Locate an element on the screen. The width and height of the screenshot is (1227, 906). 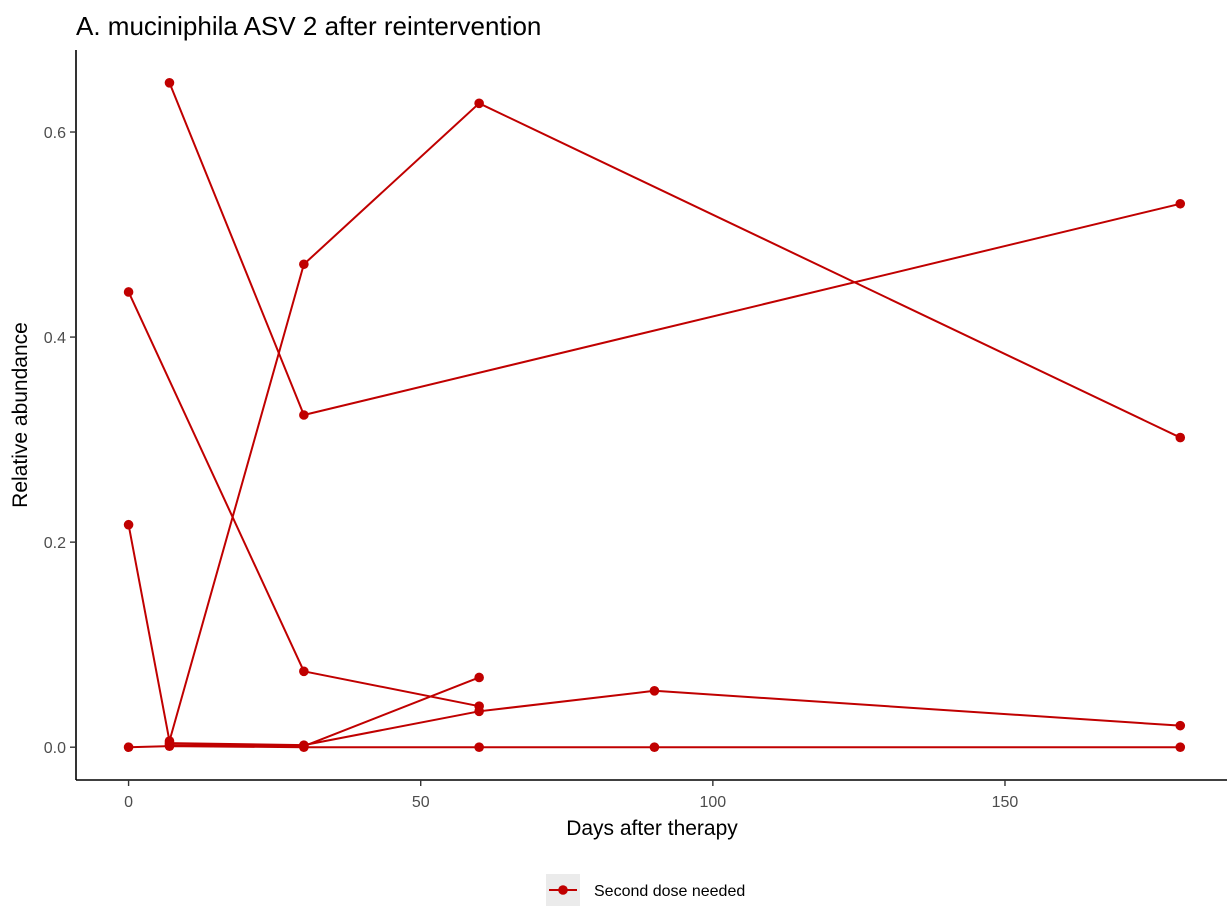
x-tick-label: 50 is located at coordinates (421, 802).